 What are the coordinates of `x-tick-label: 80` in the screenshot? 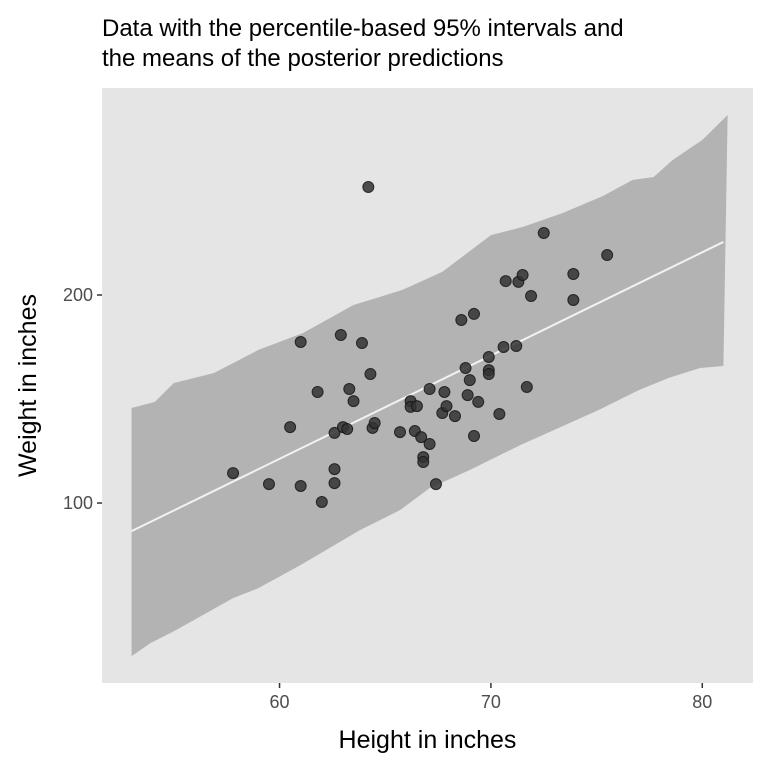 It's located at (702, 702).